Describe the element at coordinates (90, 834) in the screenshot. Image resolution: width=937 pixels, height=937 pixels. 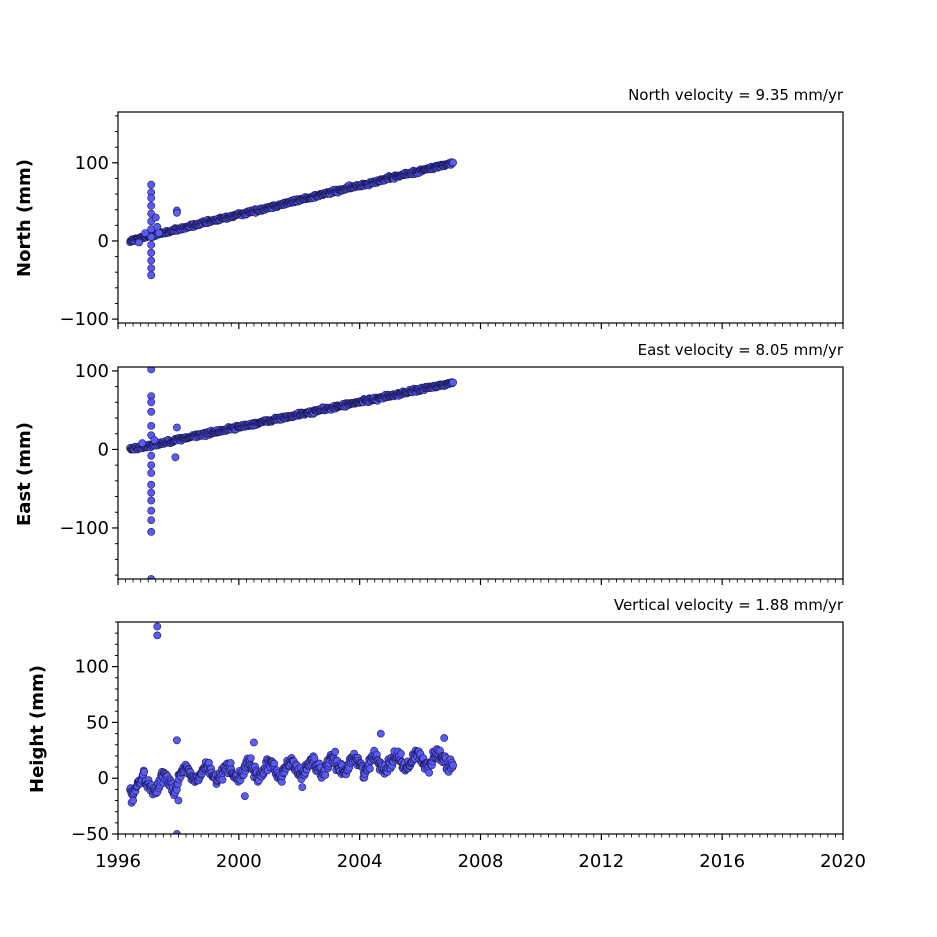
I see `y-tick-label: −50` at that location.